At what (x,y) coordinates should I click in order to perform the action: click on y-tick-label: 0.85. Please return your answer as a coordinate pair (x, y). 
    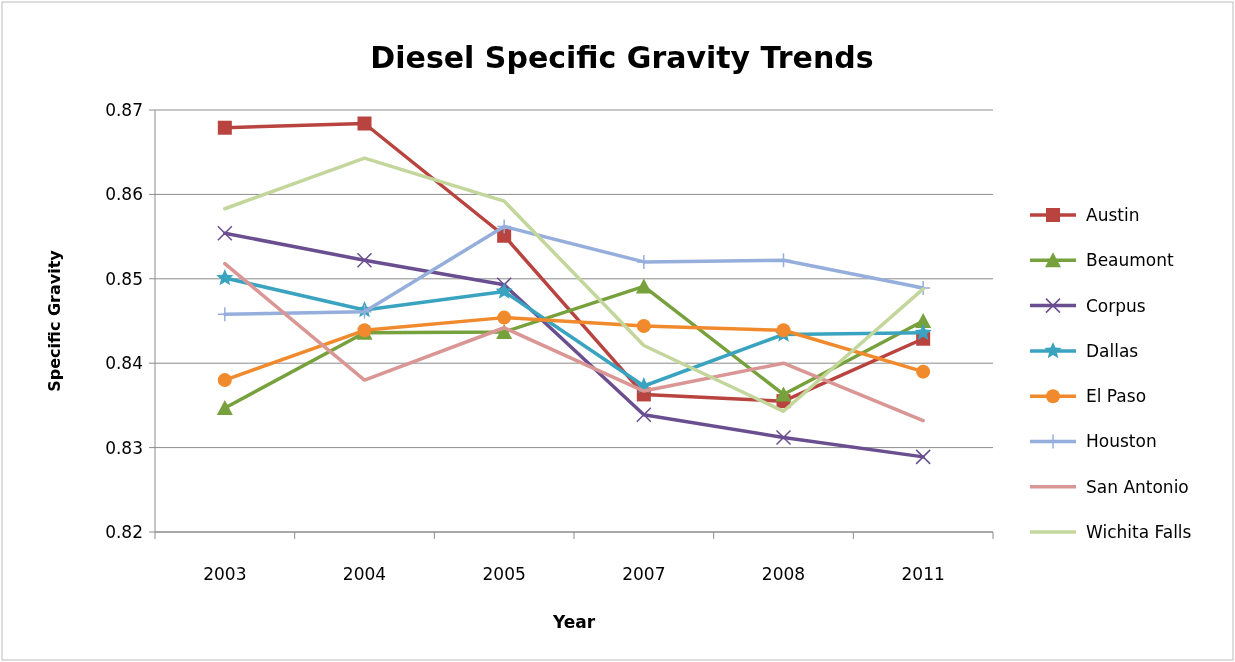
    Looking at the image, I should click on (124, 278).